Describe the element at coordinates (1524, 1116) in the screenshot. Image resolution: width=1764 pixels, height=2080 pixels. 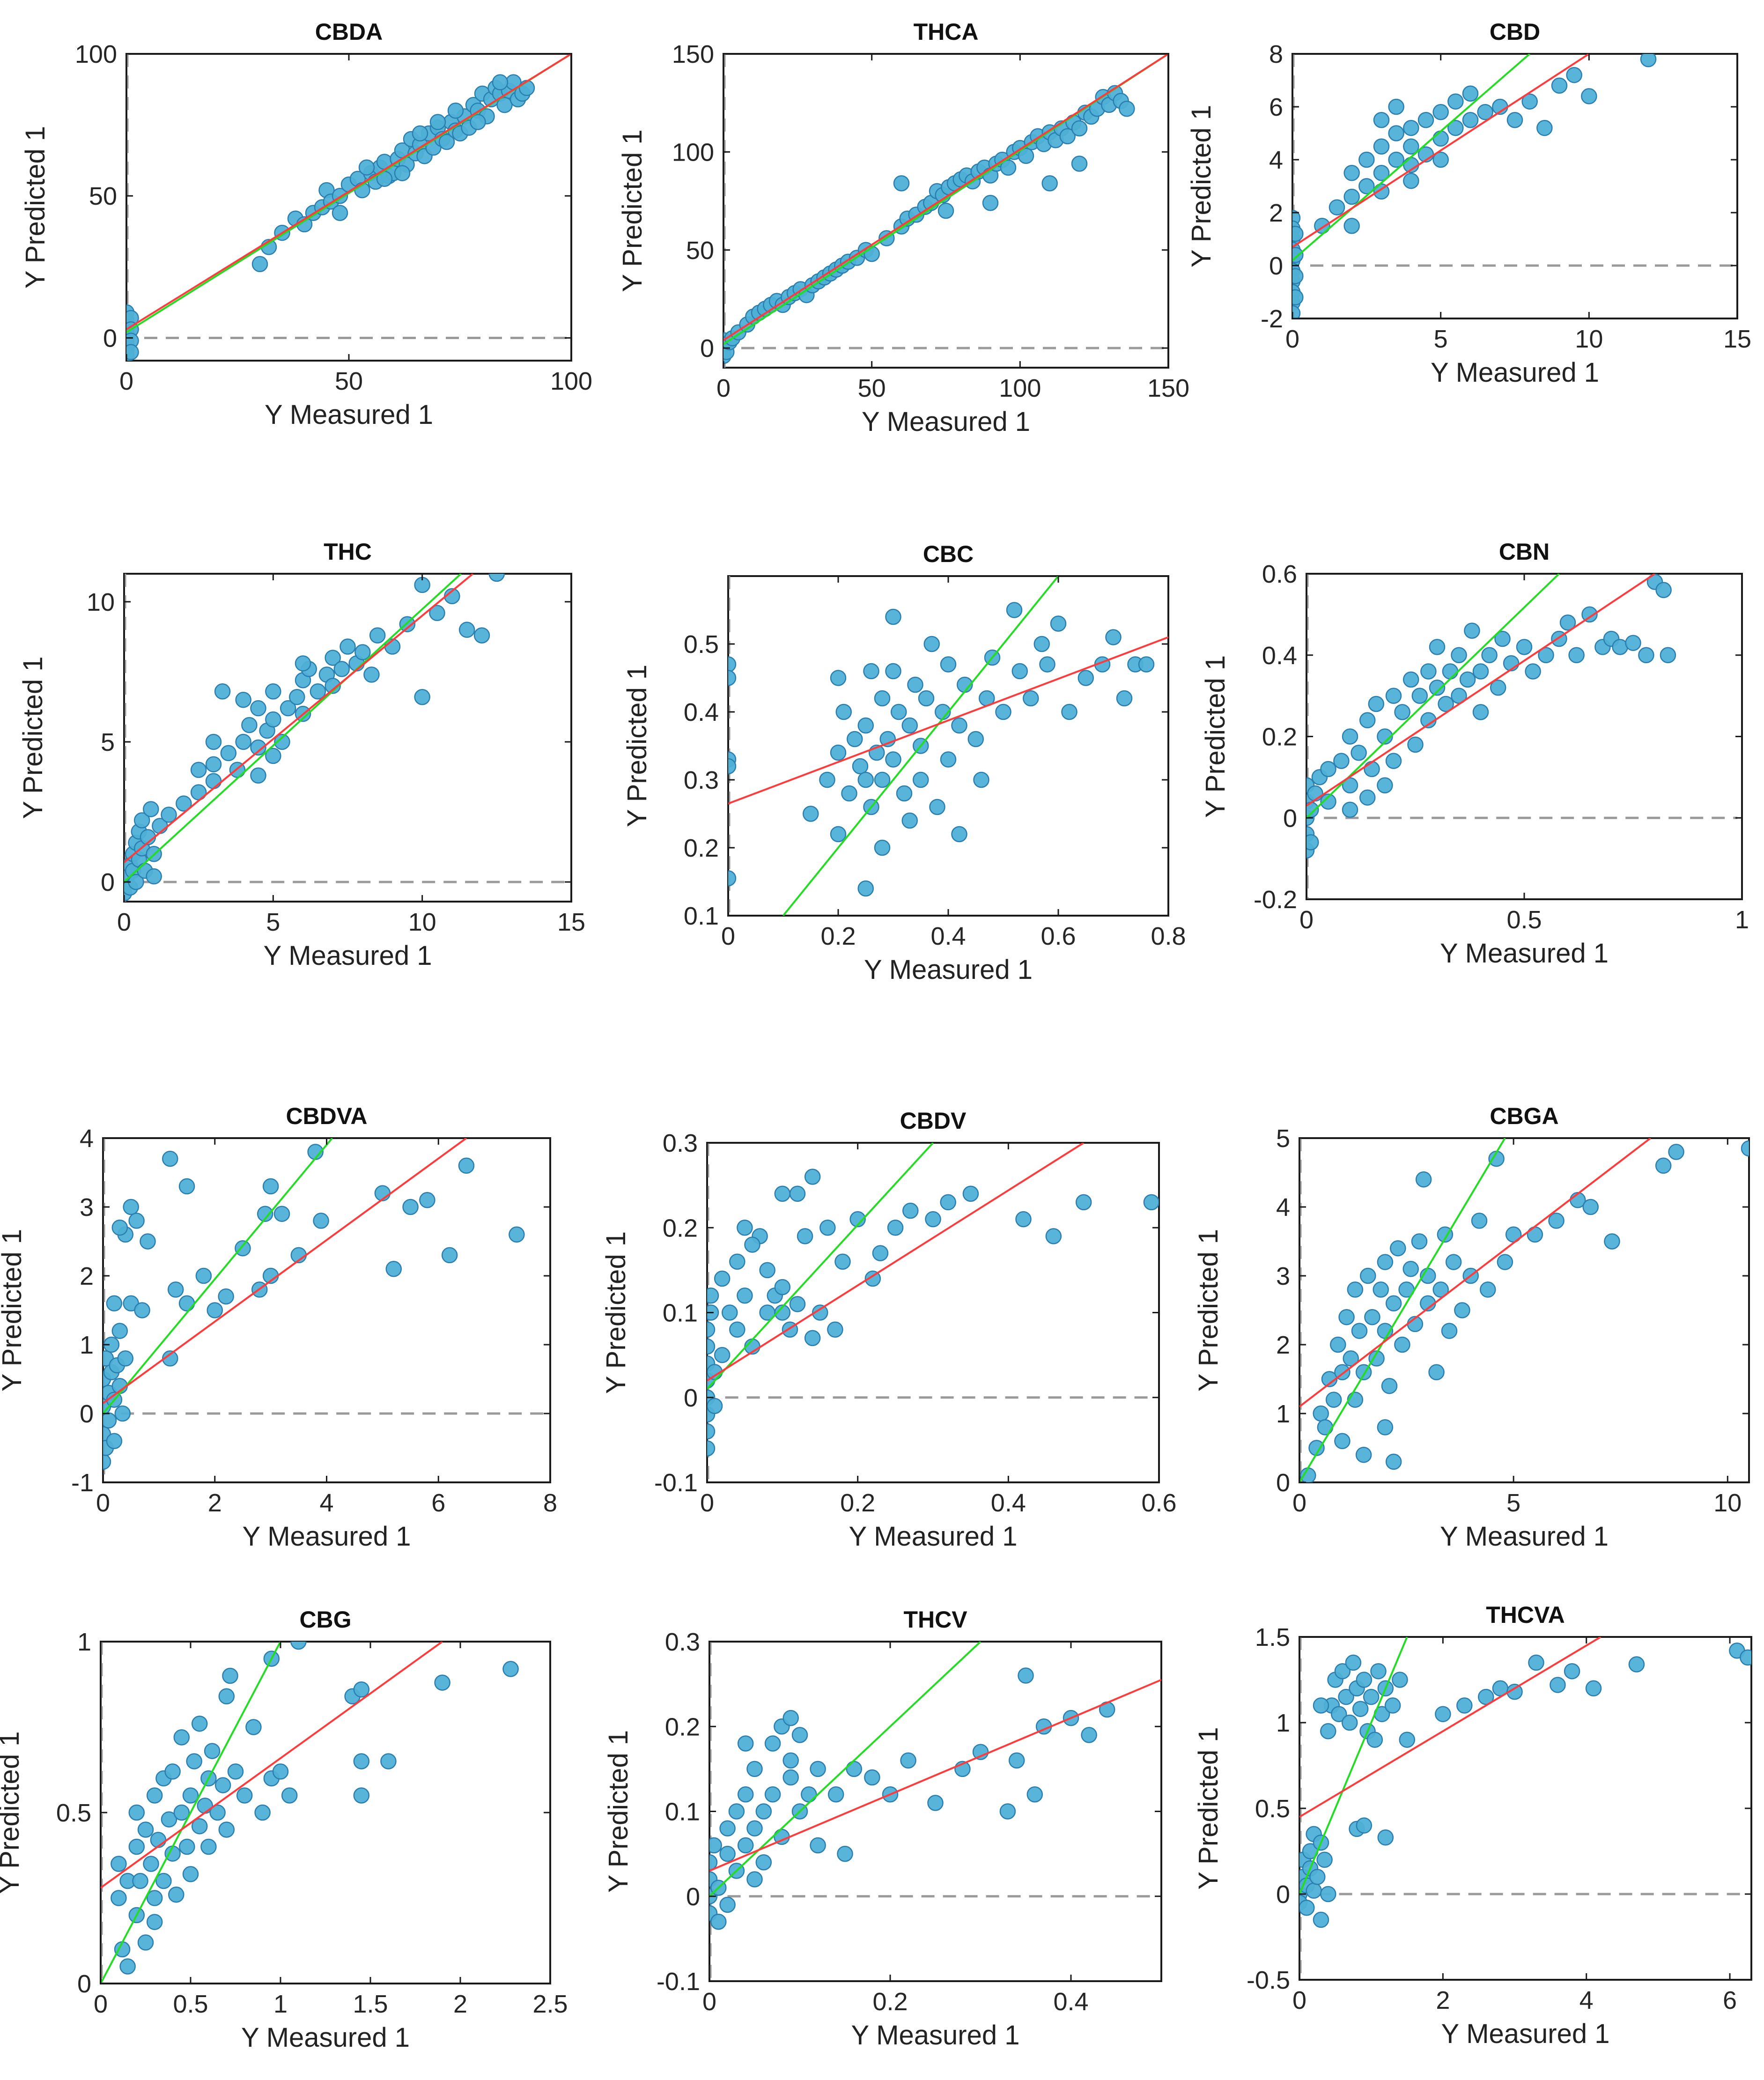
I see `chart-title: CBGA` at that location.